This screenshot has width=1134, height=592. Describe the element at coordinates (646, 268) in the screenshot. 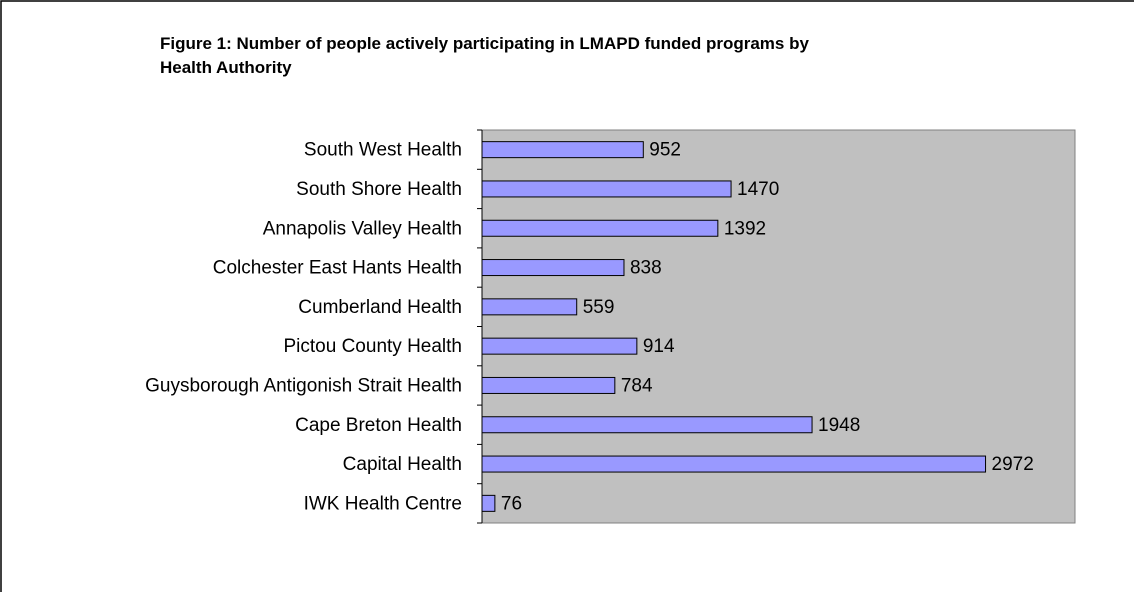

I see `data-label: 838` at that location.